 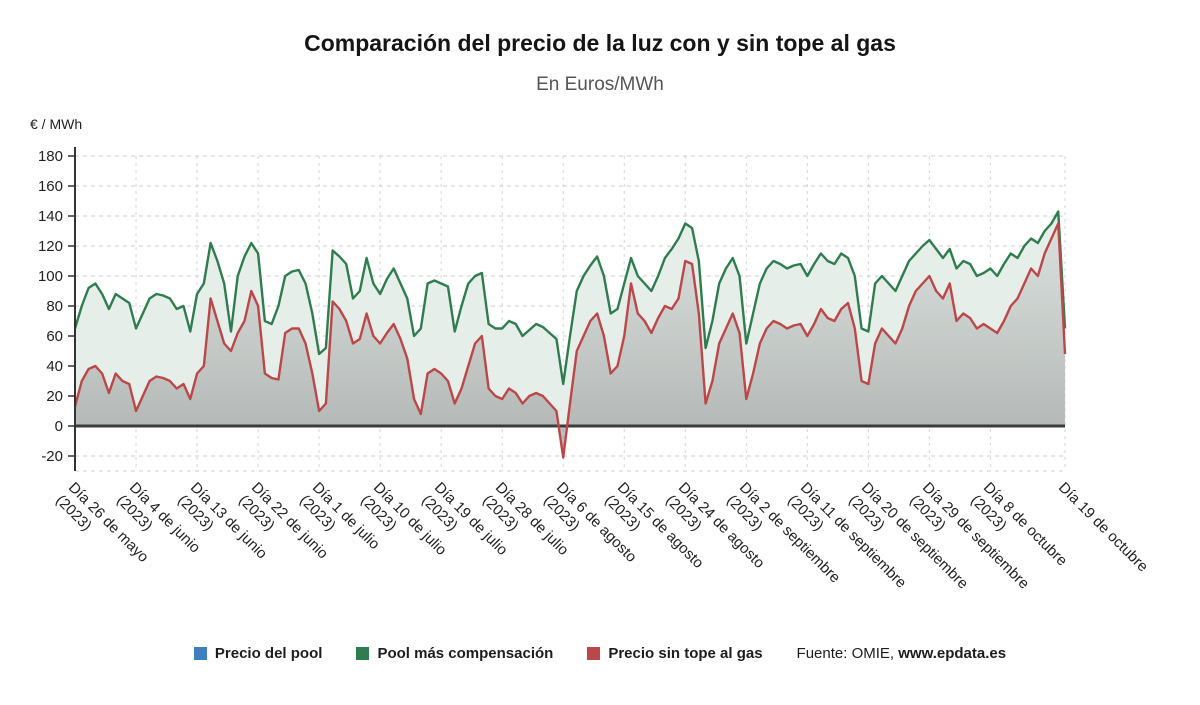 I want to click on svg-text: -20, so click(x=52, y=456).